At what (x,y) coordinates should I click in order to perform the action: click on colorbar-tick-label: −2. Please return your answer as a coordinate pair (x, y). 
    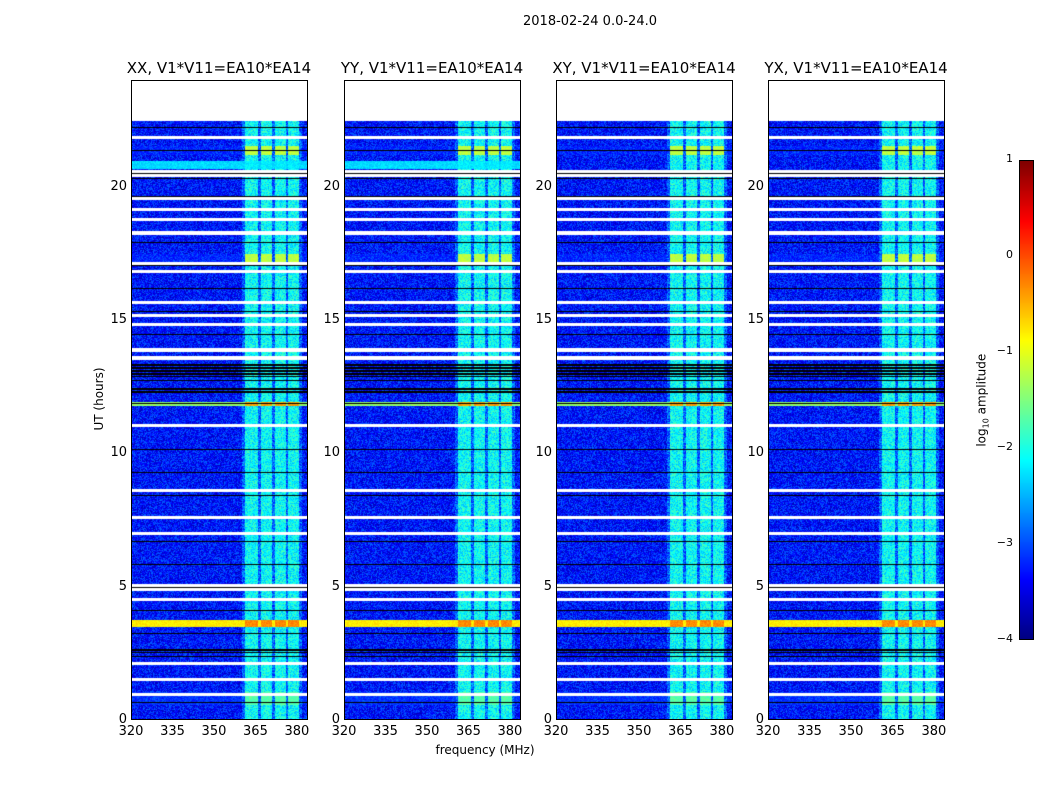
    Looking at the image, I should click on (1004, 446).